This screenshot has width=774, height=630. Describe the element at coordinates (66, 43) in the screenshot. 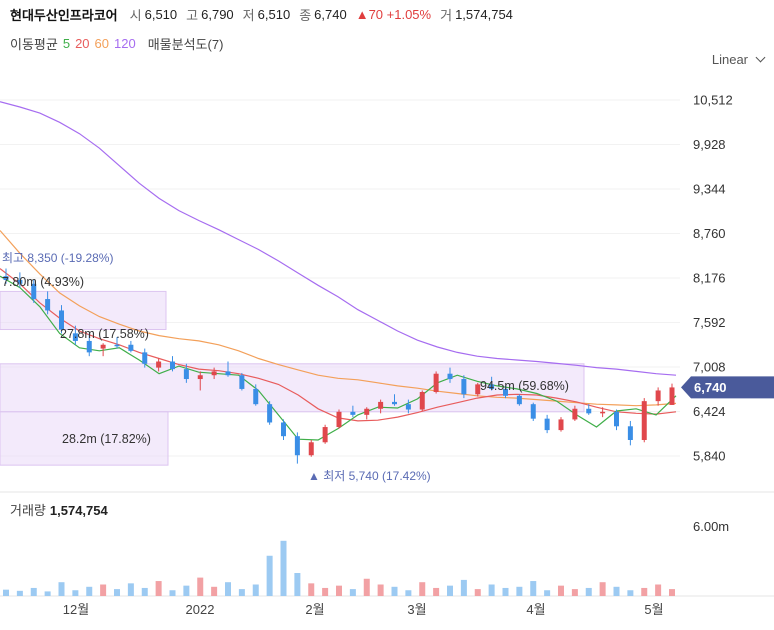

I see `ma-5: 5` at that location.